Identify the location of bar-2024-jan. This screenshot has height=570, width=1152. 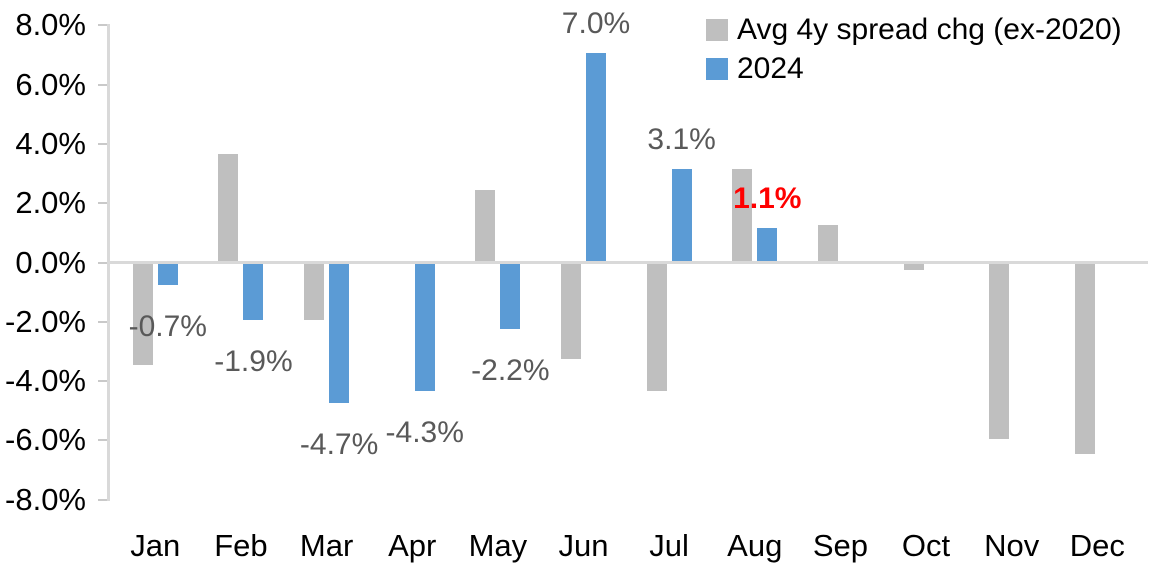
(167, 274).